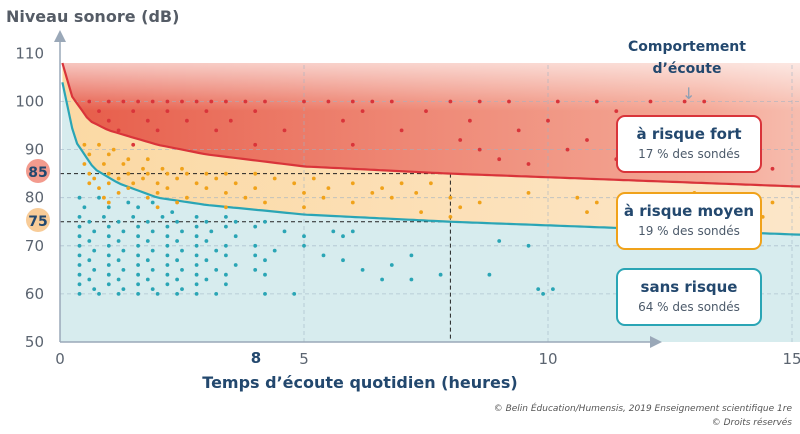 The height and width of the screenshot is (434, 800). What do you see at coordinates (689, 231) in the screenshot?
I see `legend-risque-moyen-share: 19 % des sondés` at bounding box center [689, 231].